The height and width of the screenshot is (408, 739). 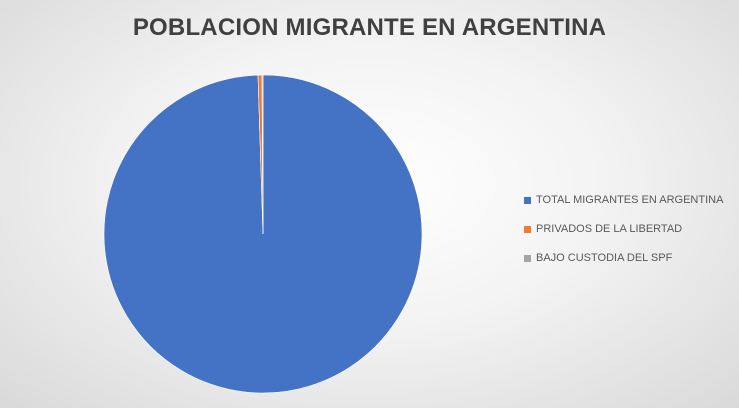 I want to click on legend-swatch-bajo-custodia, so click(x=527, y=258).